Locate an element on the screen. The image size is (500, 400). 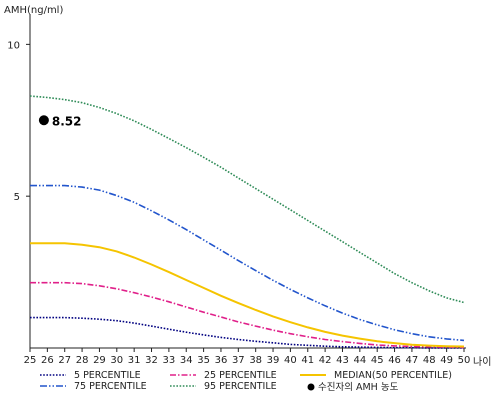
x-tick-label: 26 is located at coordinates (47, 360).